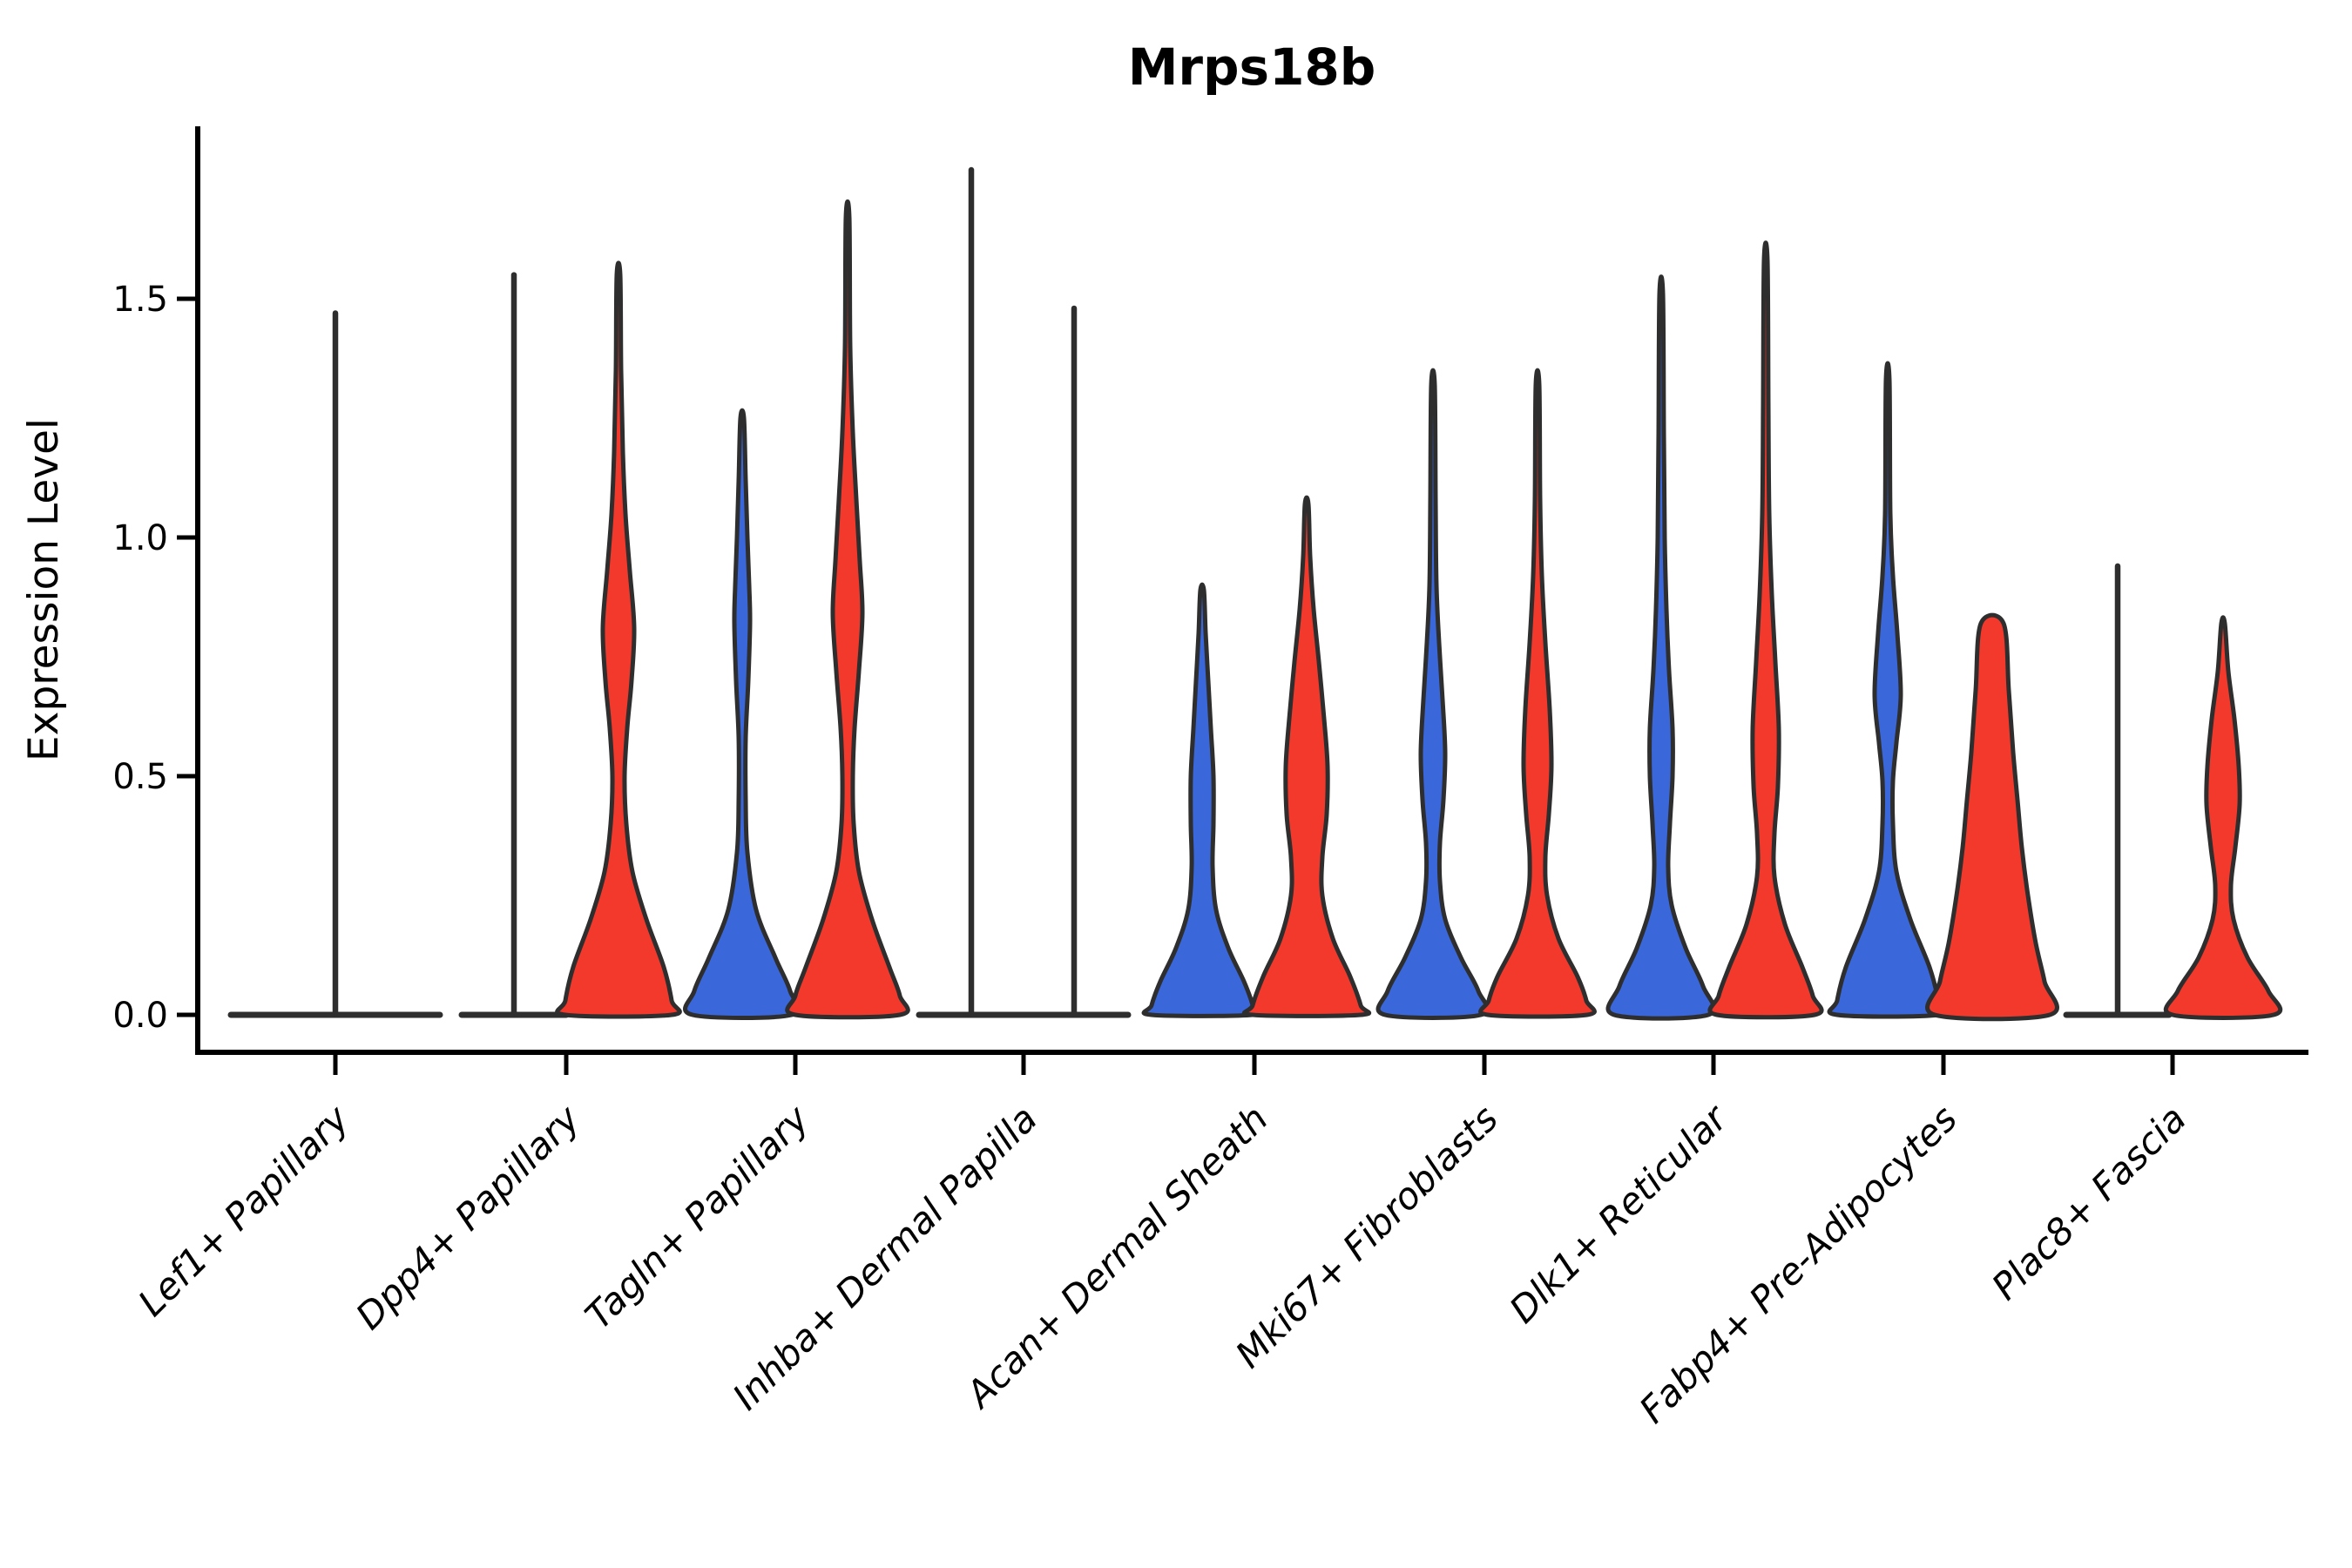  Describe the element at coordinates (697, 1217) in the screenshot. I see `x-tick-label: Tagln+ Papillary` at that location.